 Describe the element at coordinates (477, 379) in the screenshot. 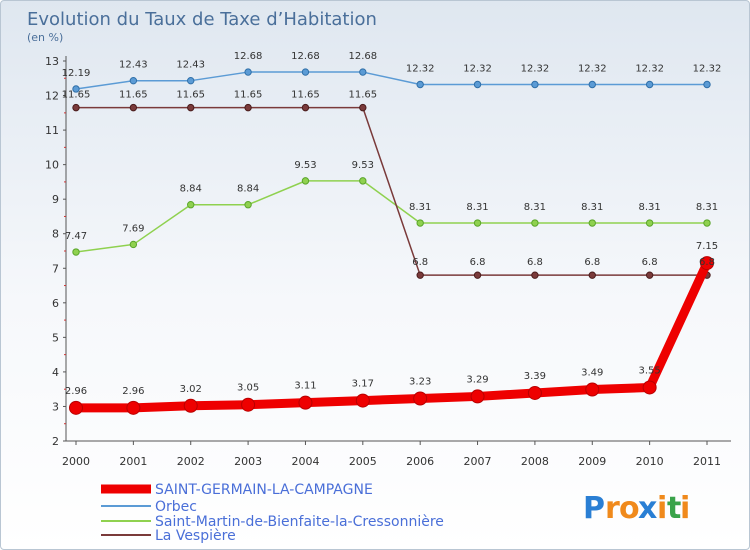

I see `data-label: 3.29` at that location.